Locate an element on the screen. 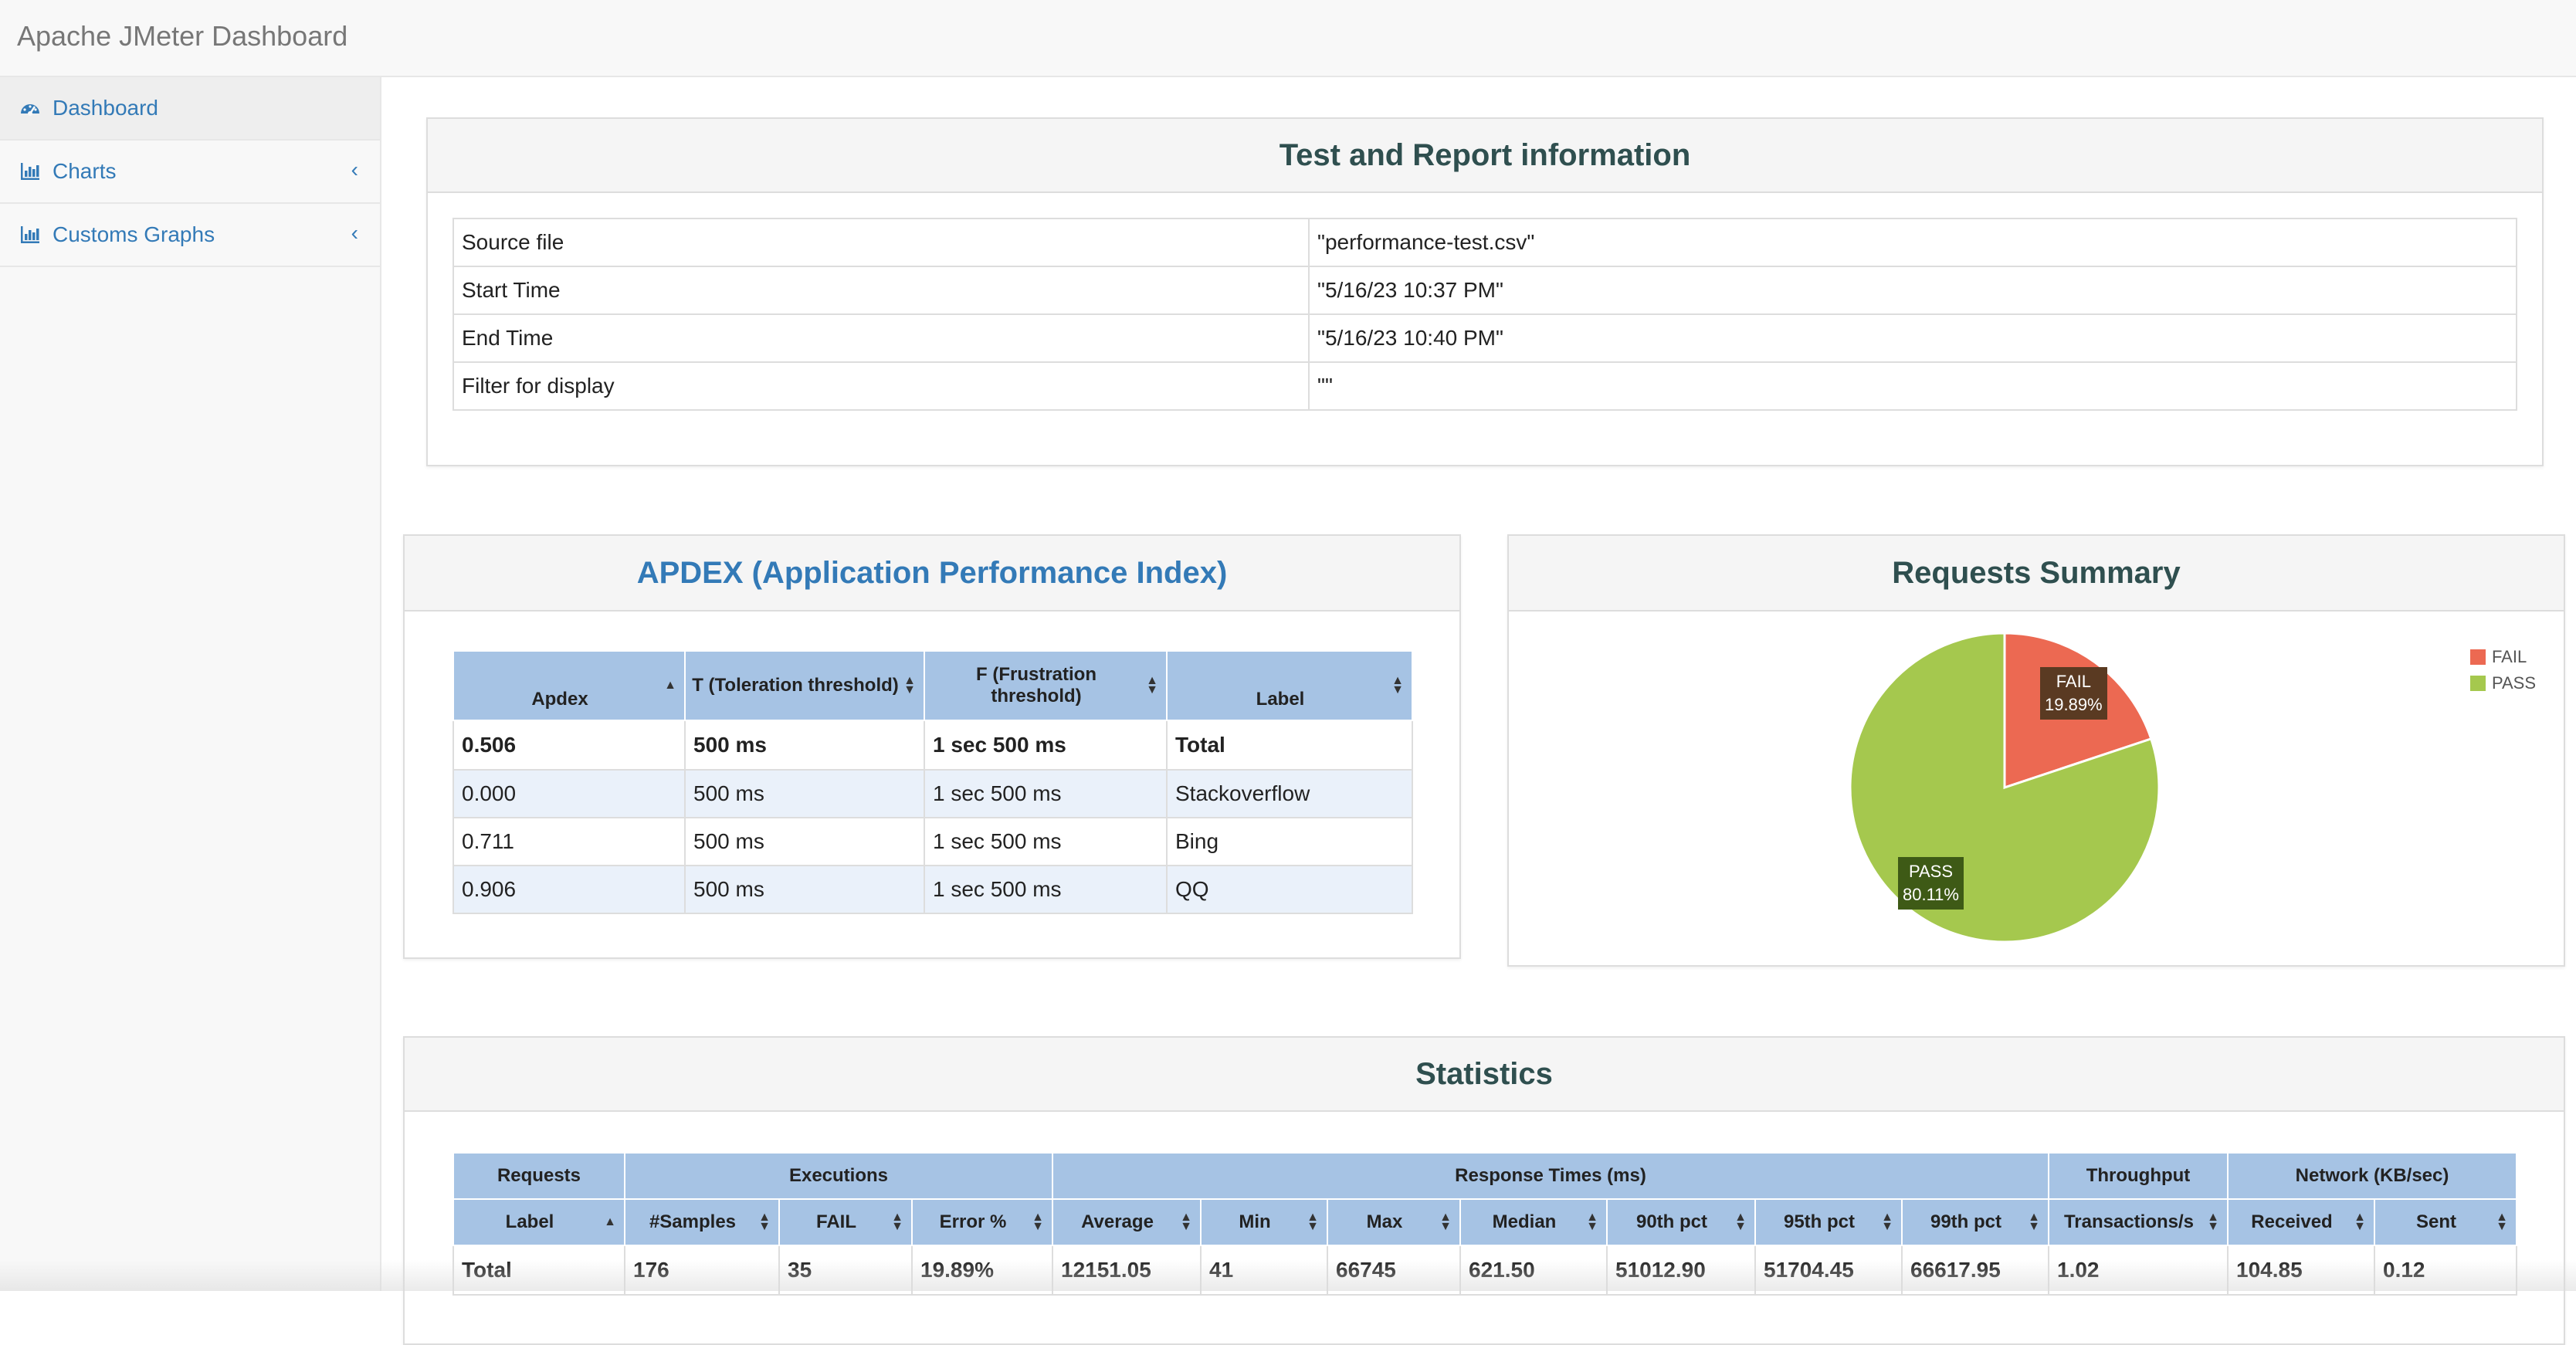  column-header-error-pct: Error % ▲ ▼ is located at coordinates (982, 1222).